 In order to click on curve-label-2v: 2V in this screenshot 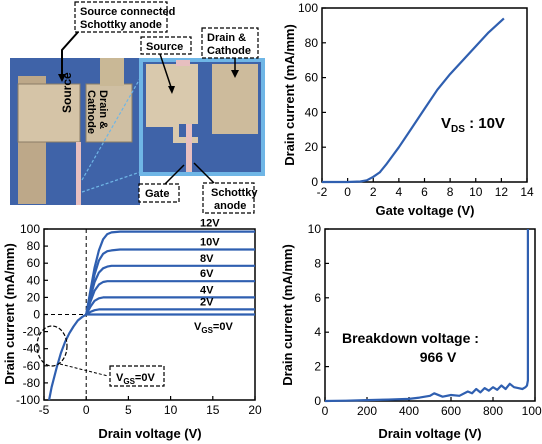, I will do `click(207, 302)`.